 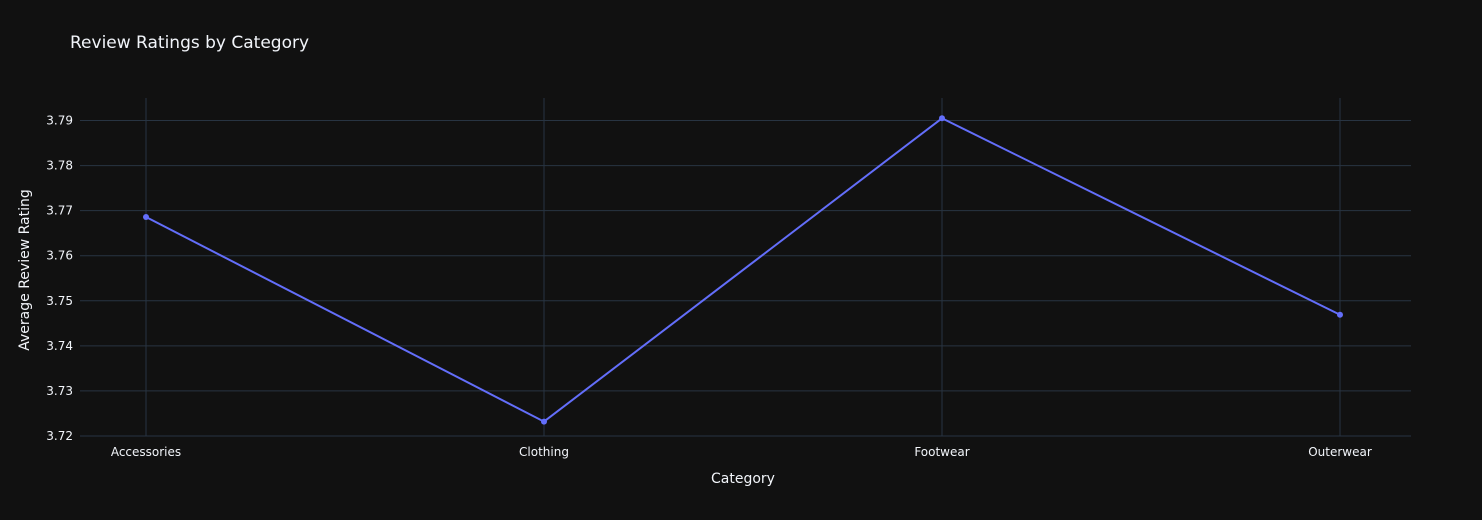 I want to click on y-axis-title: Average Review Rating, so click(x=25, y=269).